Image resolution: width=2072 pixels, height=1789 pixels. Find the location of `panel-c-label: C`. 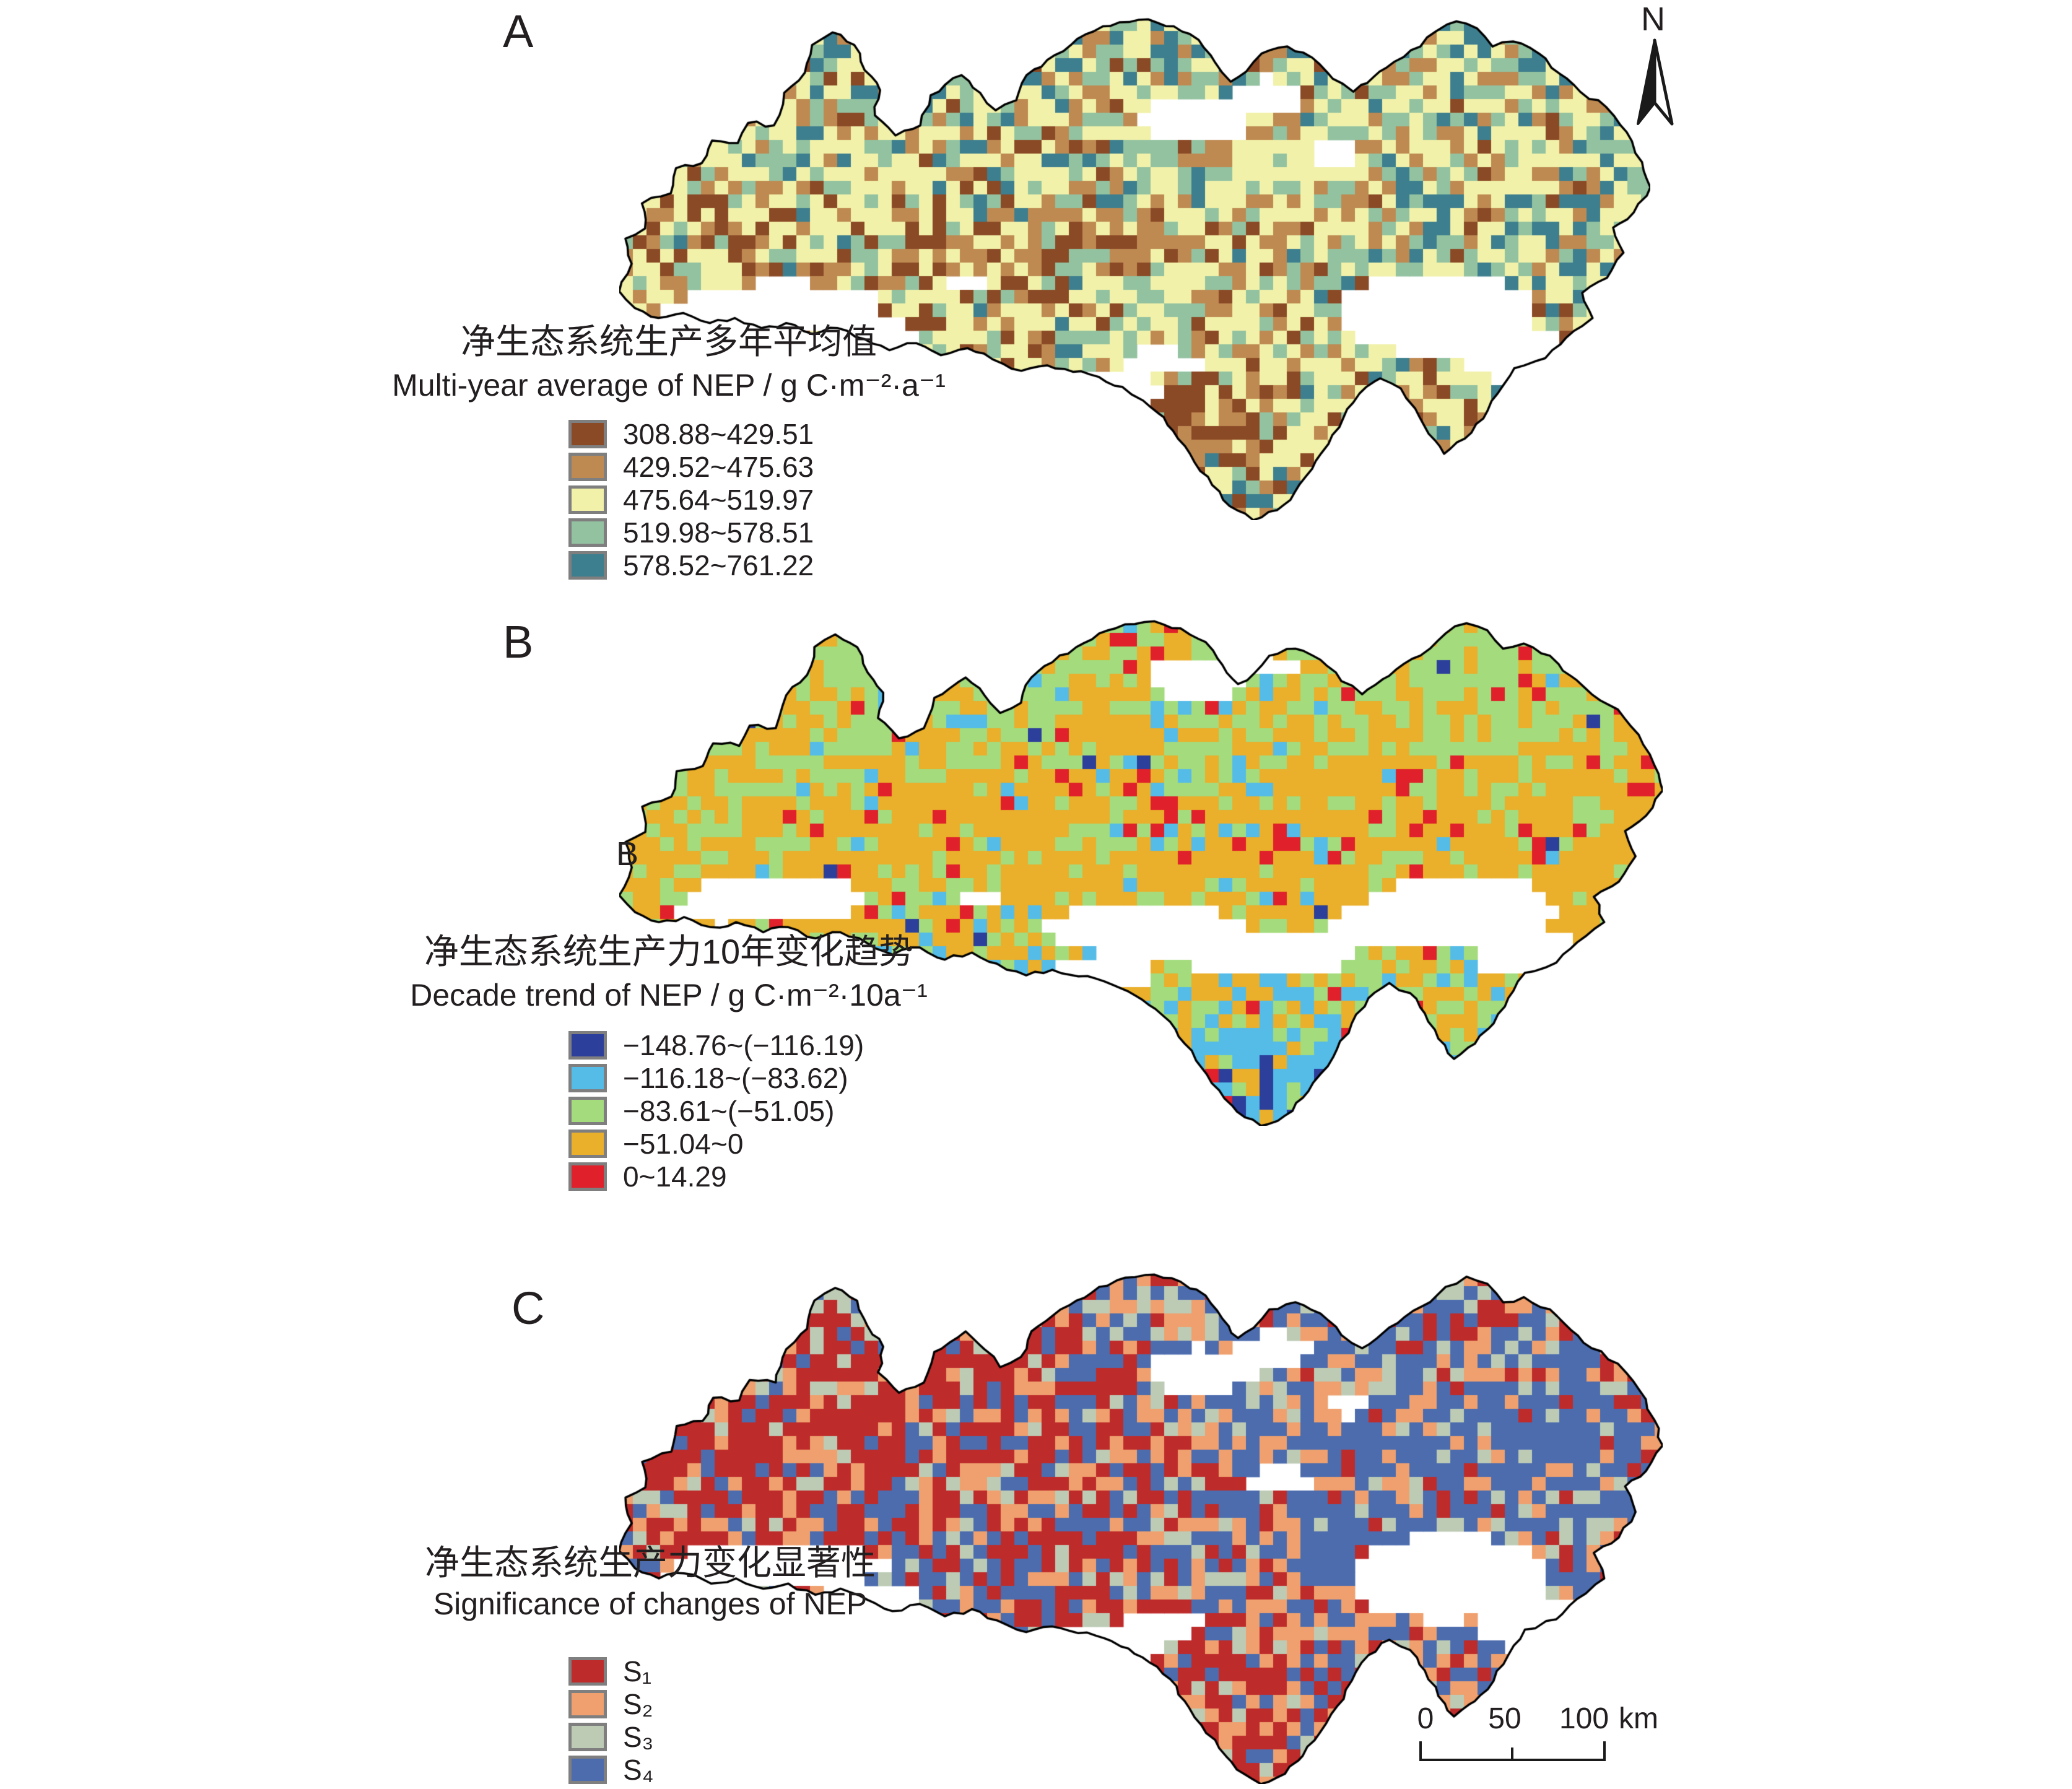

panel-c-label: C is located at coordinates (528, 1308).